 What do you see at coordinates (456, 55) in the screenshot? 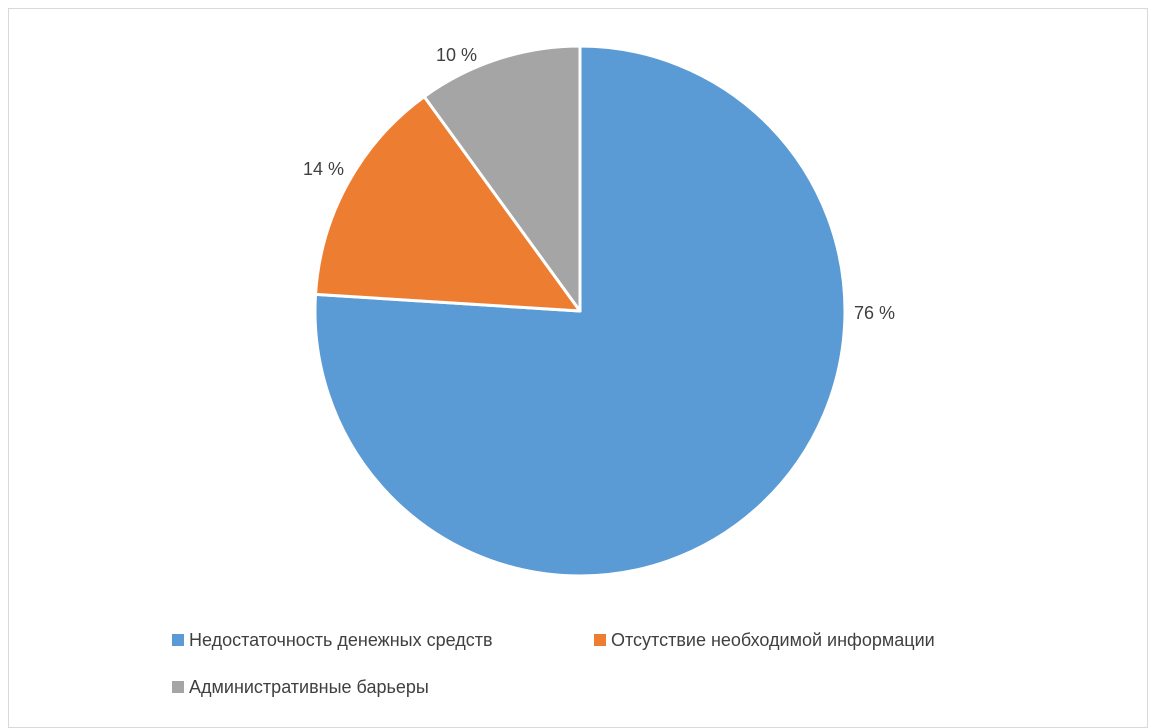
I see `data-label-3: 10 %` at bounding box center [456, 55].